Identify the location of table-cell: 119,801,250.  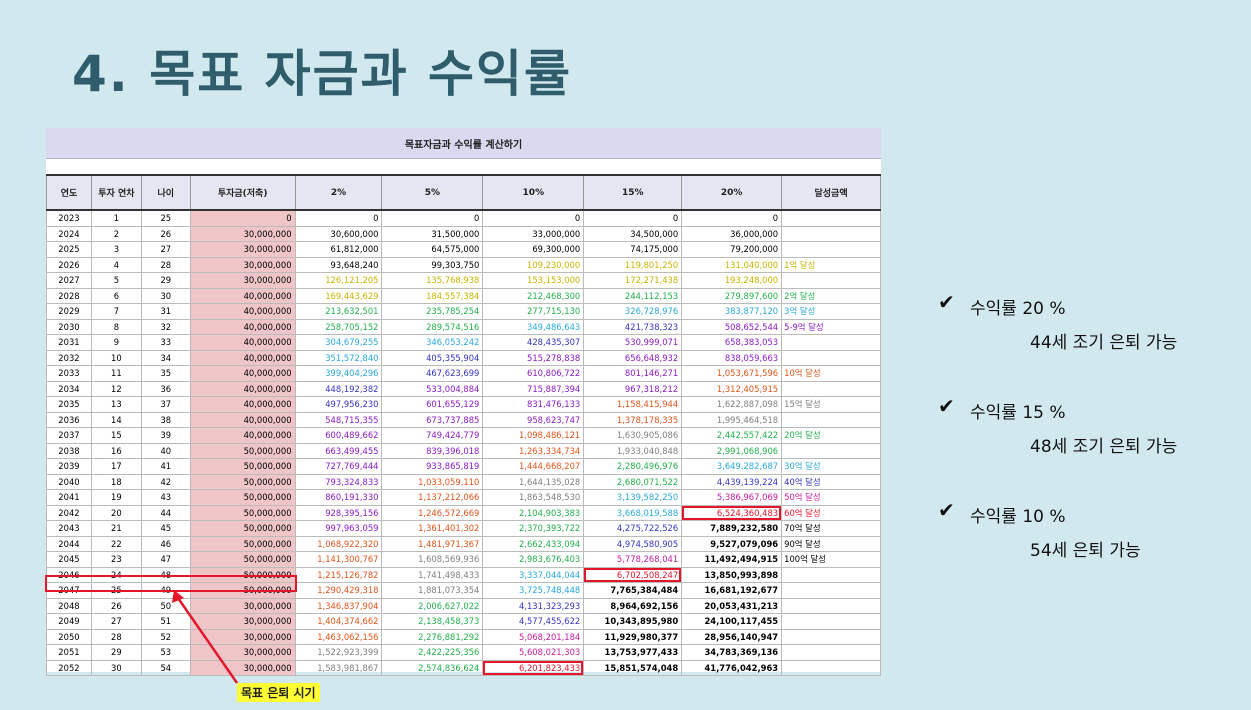
(633, 264).